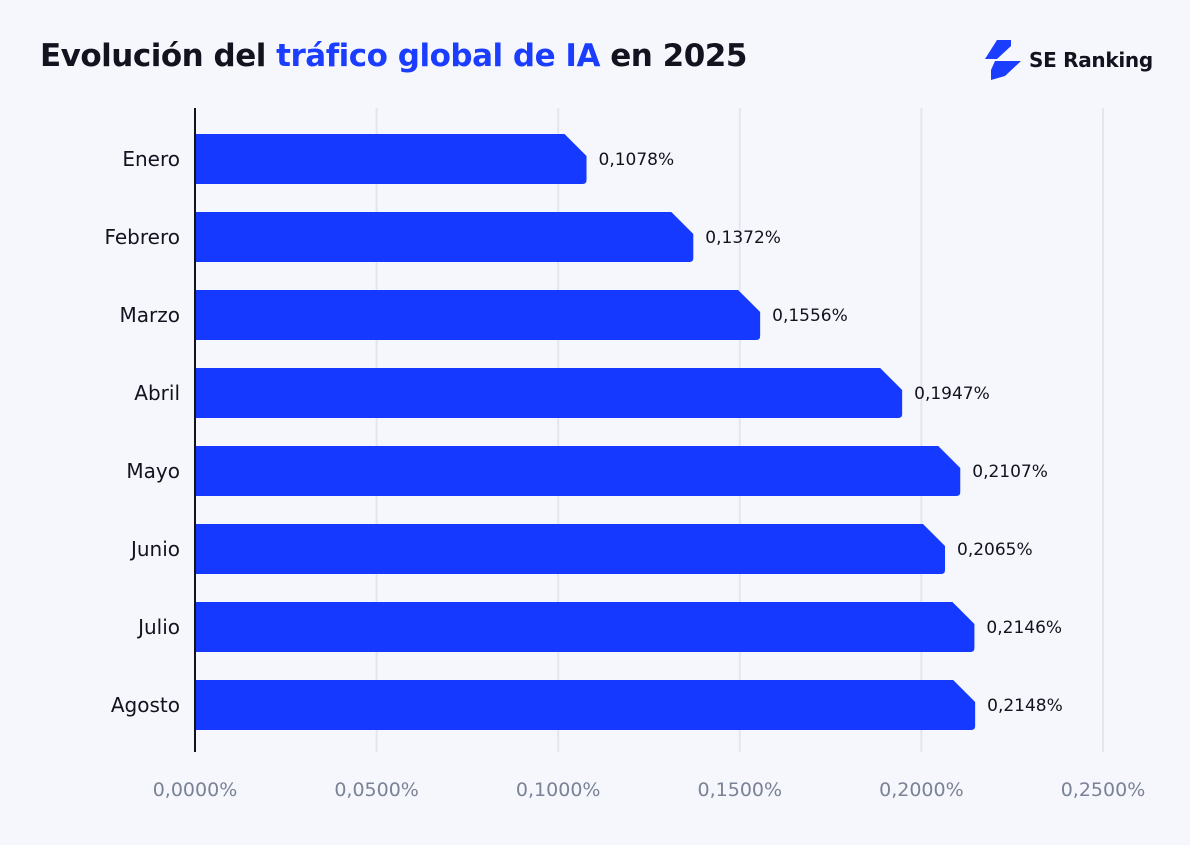 The height and width of the screenshot is (845, 1190). What do you see at coordinates (157, 393) in the screenshot?
I see `category-label: Abril` at bounding box center [157, 393].